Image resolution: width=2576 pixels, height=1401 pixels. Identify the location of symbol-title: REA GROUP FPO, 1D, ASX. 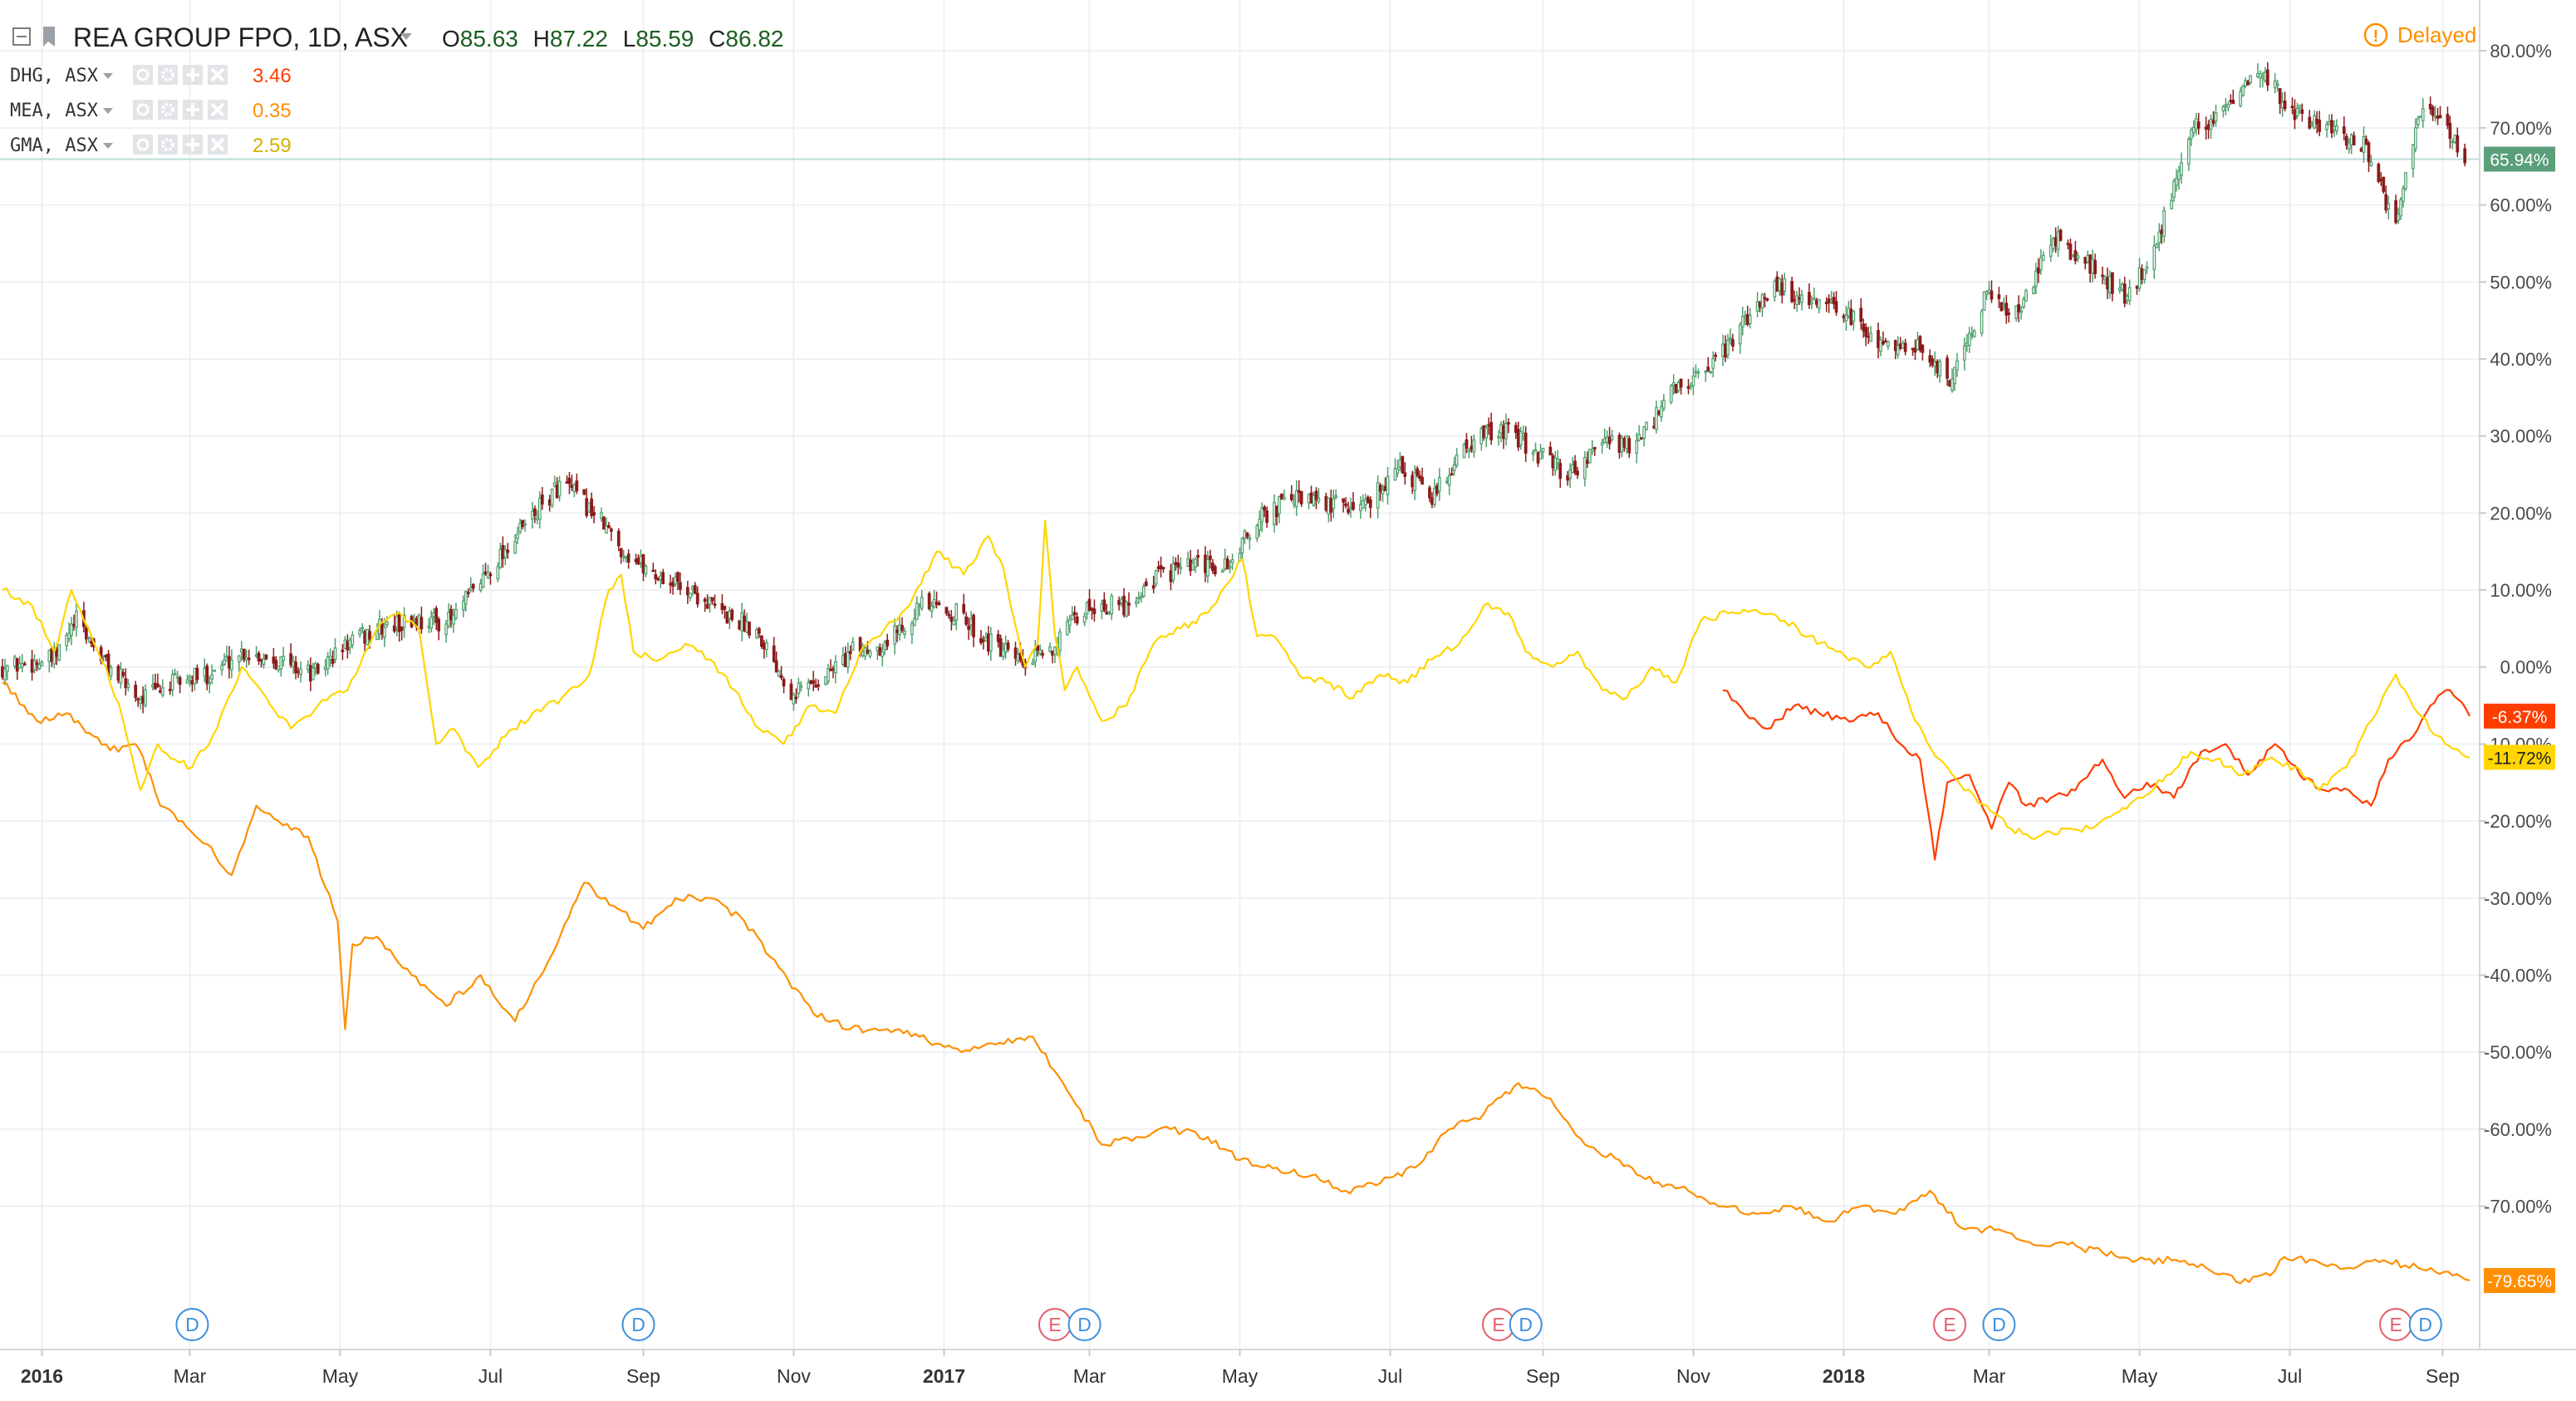
(240, 37).